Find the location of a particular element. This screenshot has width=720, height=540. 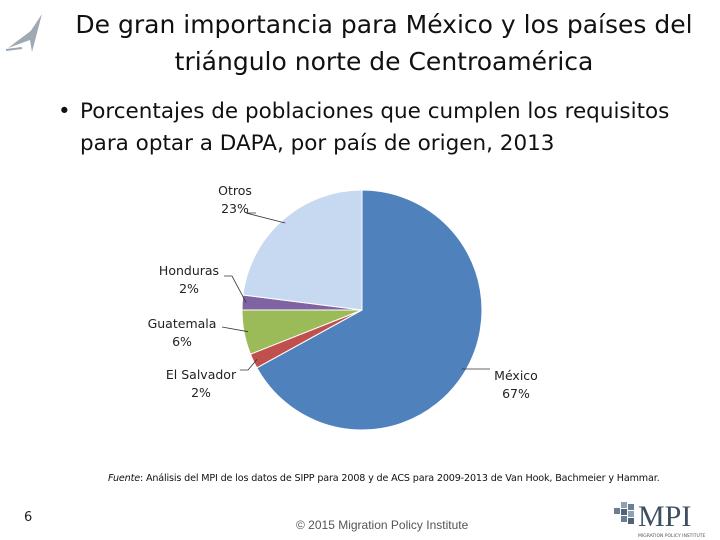

corner-logo-icon is located at coordinates (23, 33).